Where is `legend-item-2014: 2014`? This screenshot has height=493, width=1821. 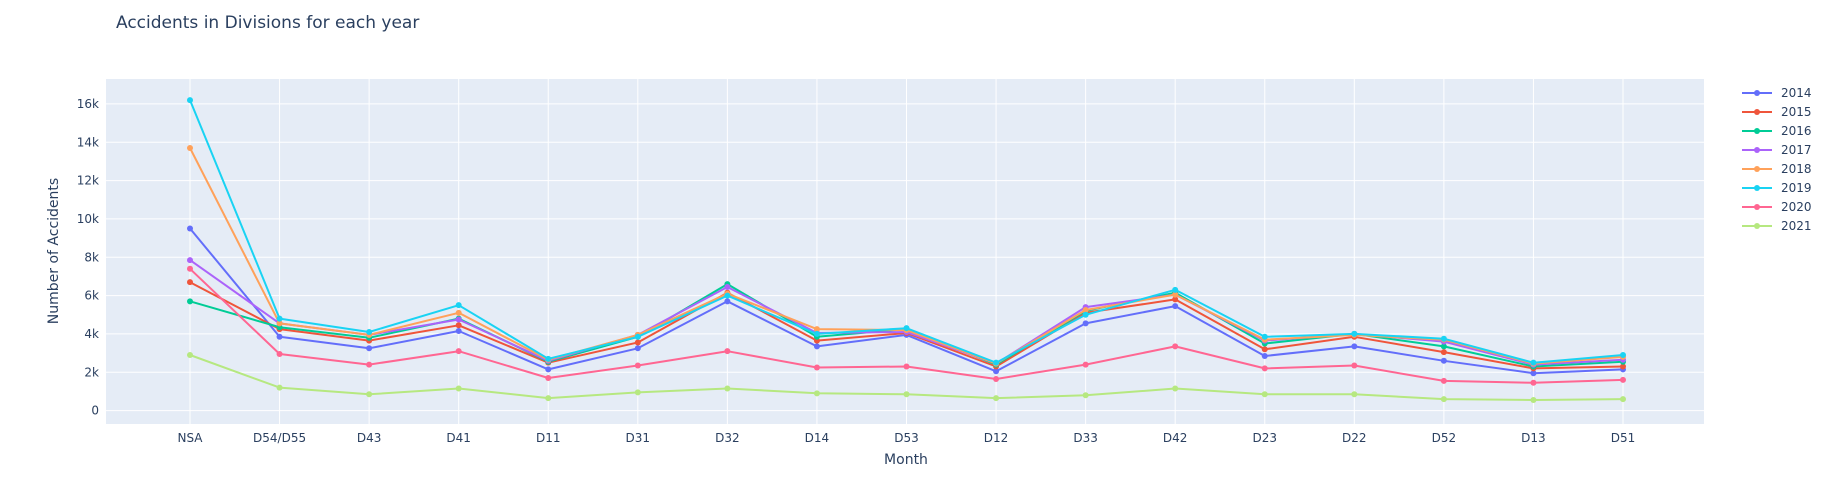 legend-item-2014: 2014 is located at coordinates (1777, 93).